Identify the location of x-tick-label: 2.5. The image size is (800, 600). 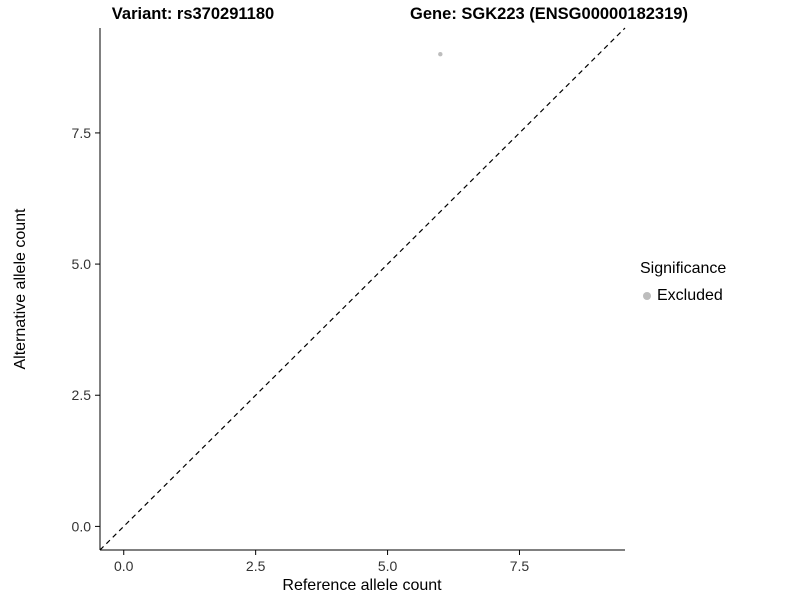
(256, 566).